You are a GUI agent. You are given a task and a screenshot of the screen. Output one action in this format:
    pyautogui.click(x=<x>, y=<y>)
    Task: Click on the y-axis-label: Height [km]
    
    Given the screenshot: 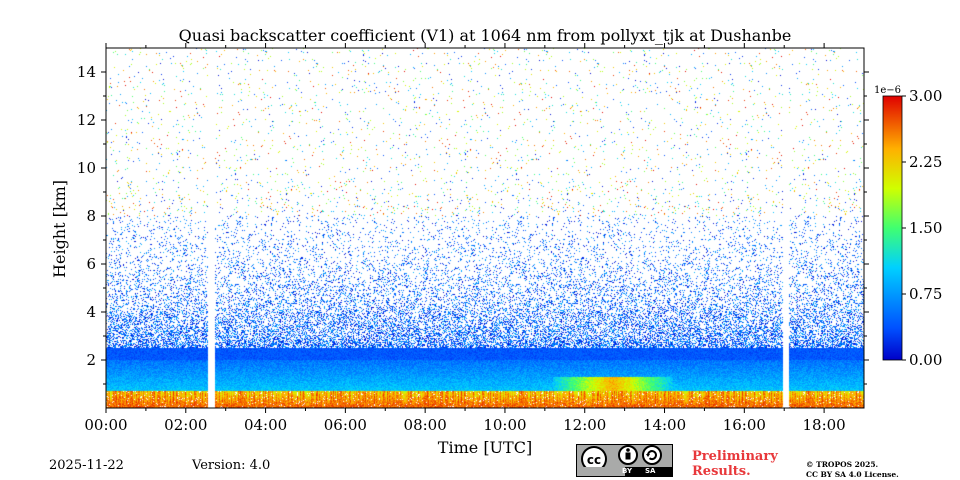 What is the action you would take?
    pyautogui.click(x=59, y=229)
    